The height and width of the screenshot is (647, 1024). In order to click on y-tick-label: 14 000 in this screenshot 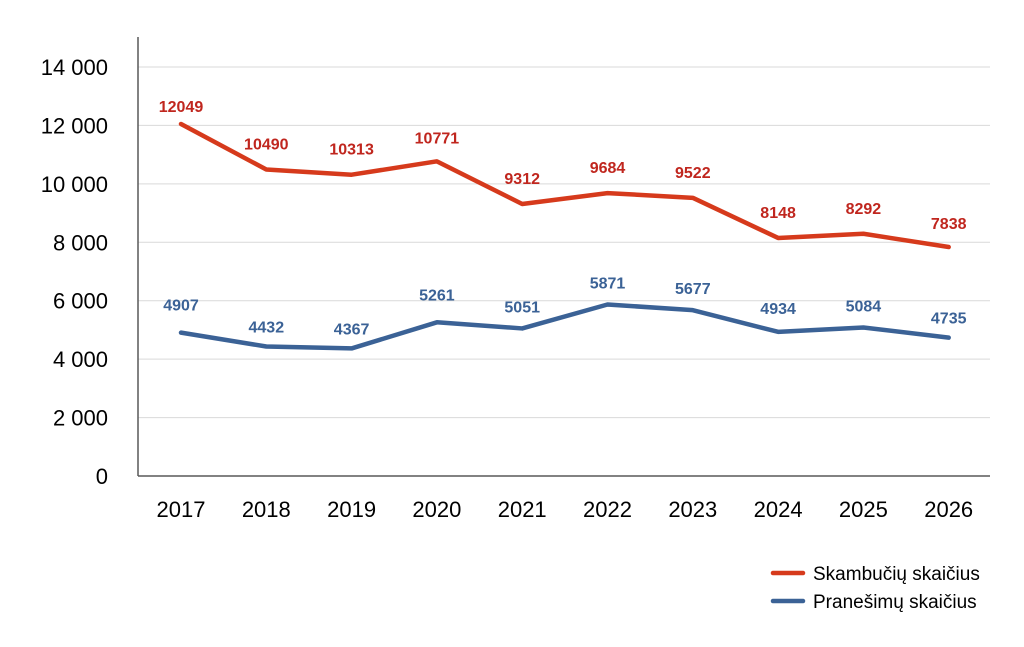, I will do `click(74, 67)`.